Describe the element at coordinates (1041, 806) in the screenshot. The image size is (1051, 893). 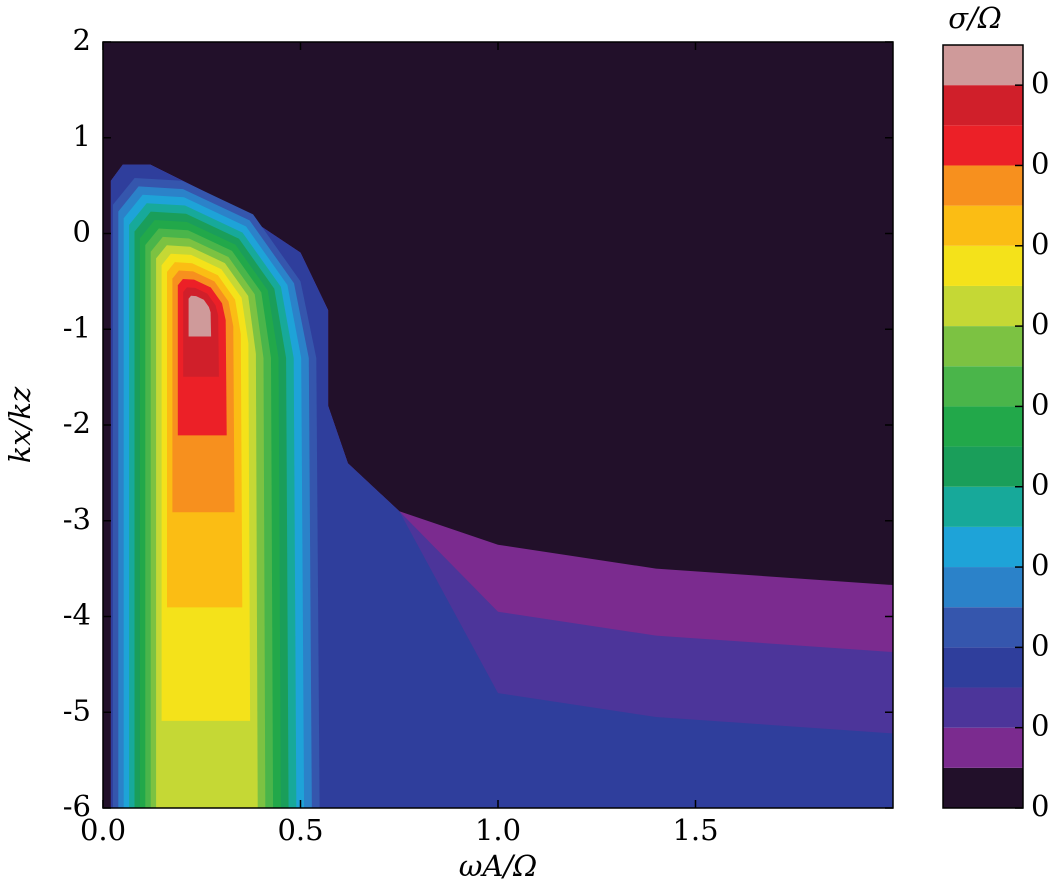
I see `colorbar-tick-label: 0.00` at that location.